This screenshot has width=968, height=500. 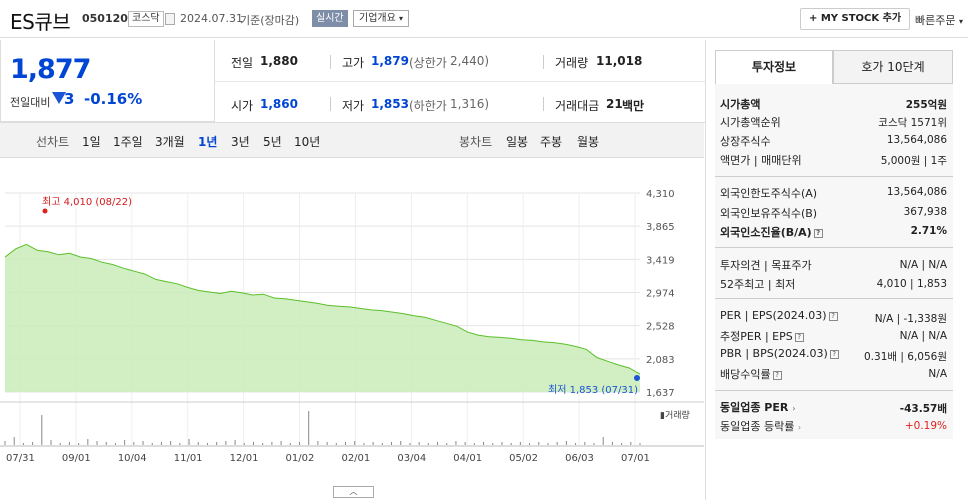 I want to click on max-label: 최고 4,010 (08/22), so click(x=87, y=202).